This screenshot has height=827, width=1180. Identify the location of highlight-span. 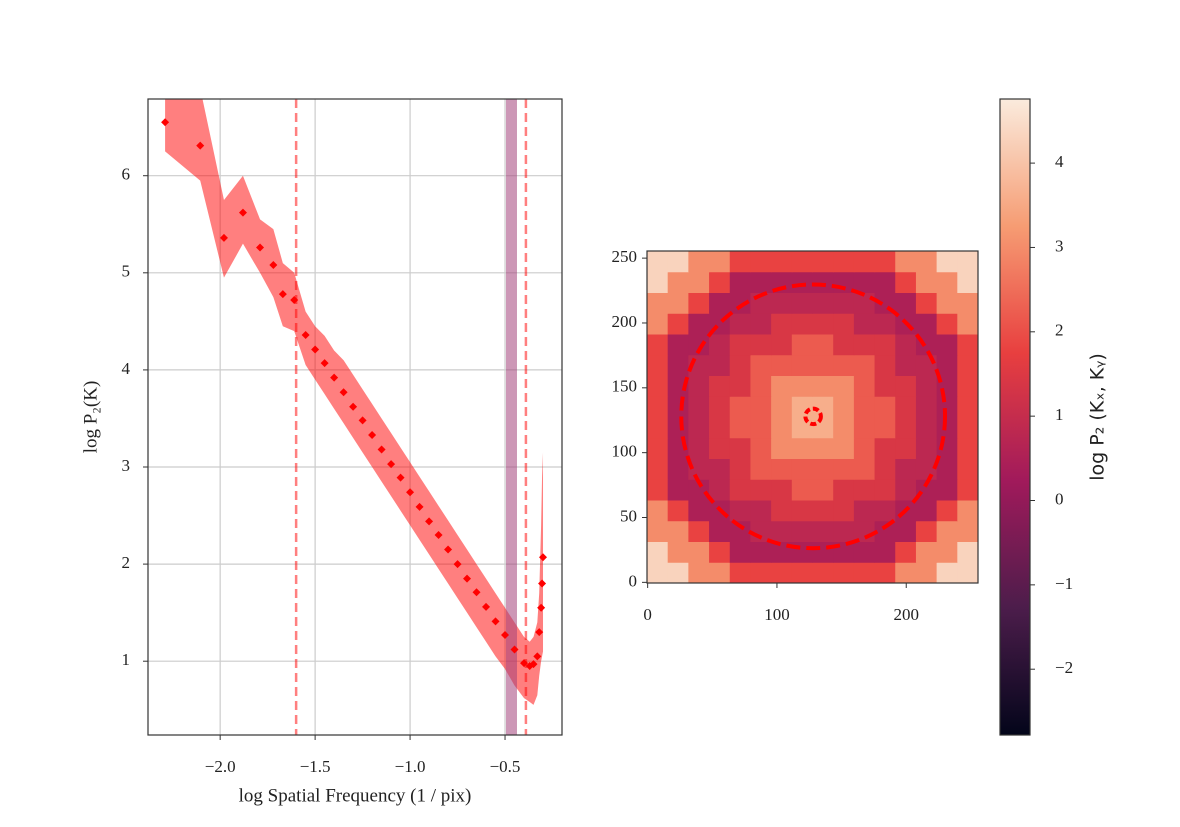
(511, 417).